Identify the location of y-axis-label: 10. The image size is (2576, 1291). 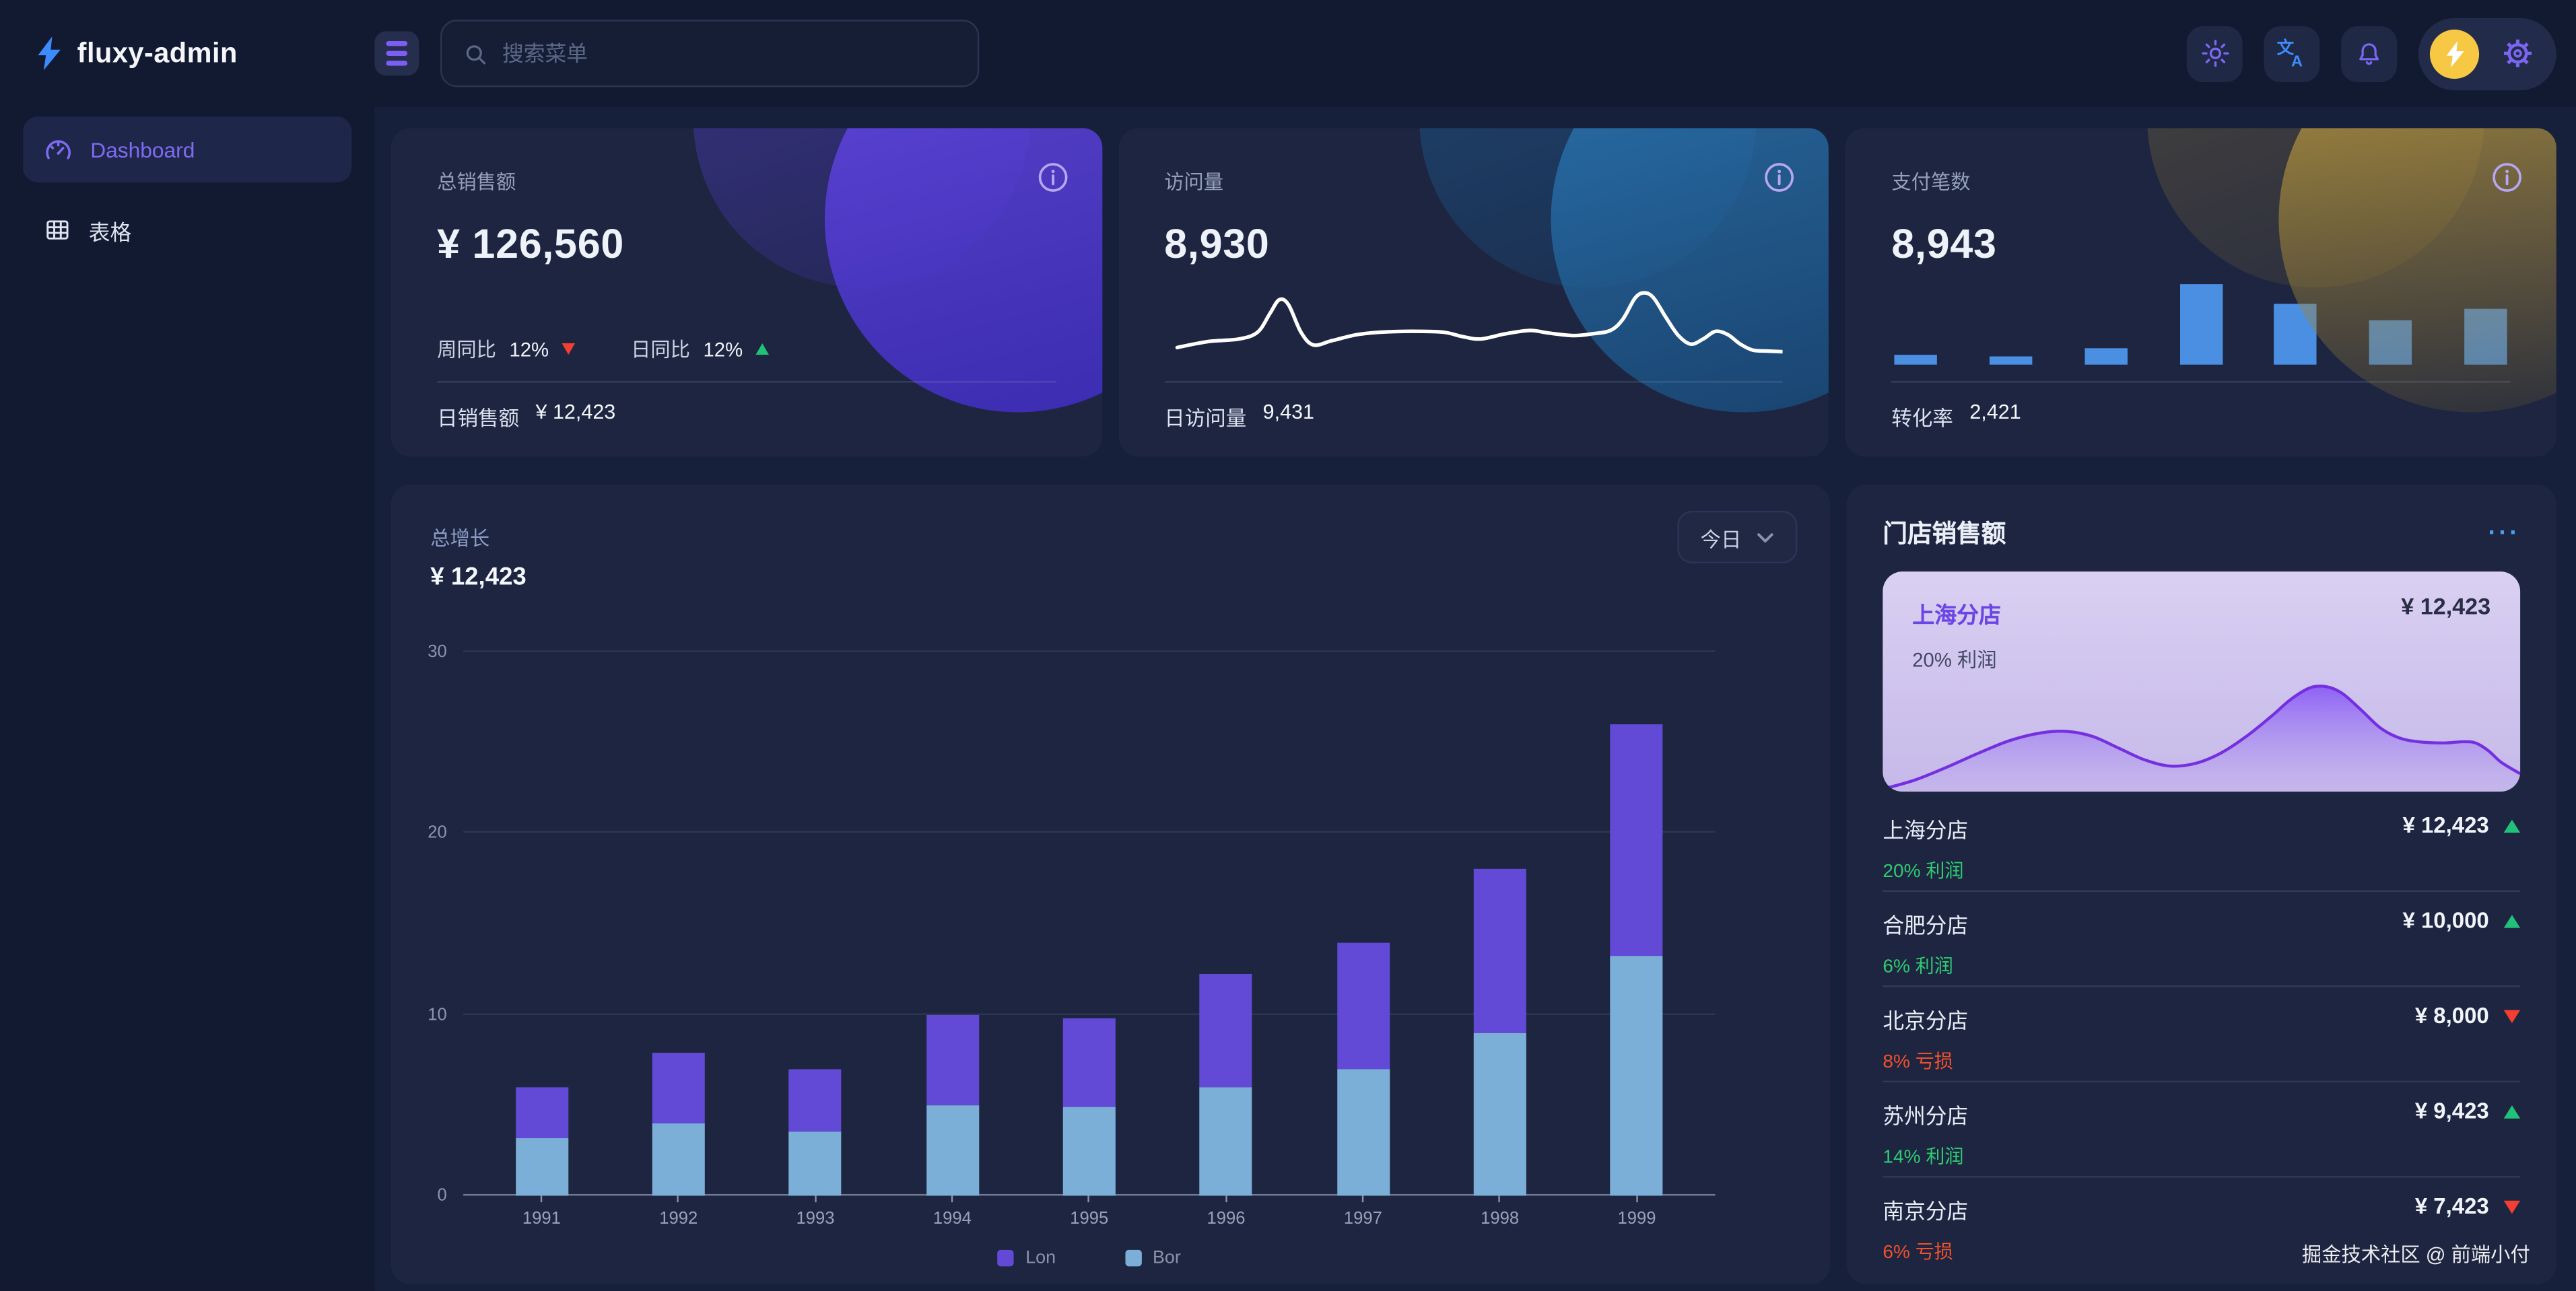
(437, 1014).